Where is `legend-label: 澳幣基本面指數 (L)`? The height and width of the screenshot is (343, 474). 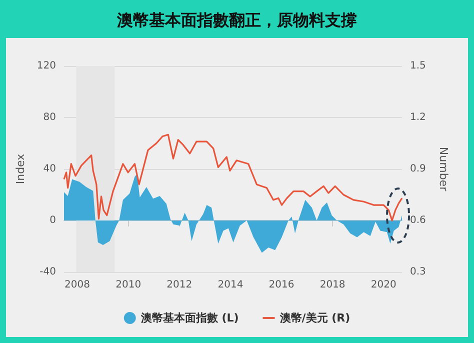
legend-label: 澳幣基本面指數 (L) is located at coordinates (189, 318).